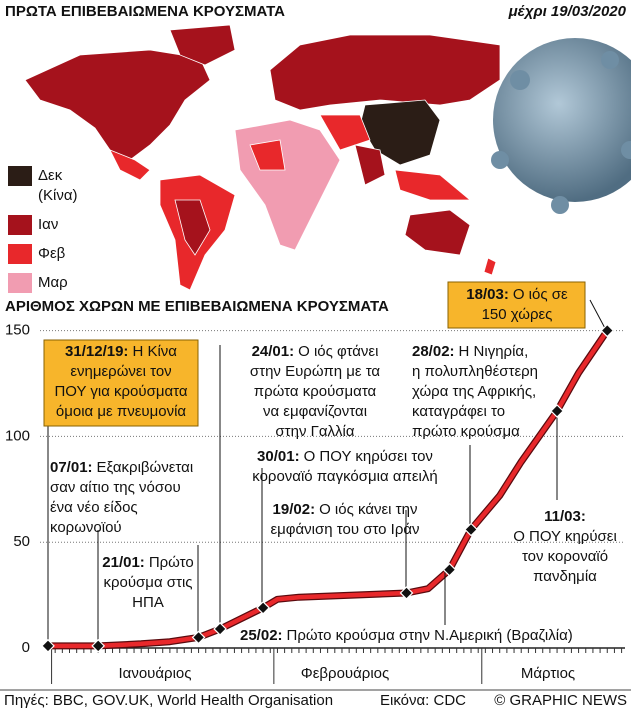 The image size is (631, 711). What do you see at coordinates (17, 435) in the screenshot?
I see `y-tick-label: 100` at bounding box center [17, 435].